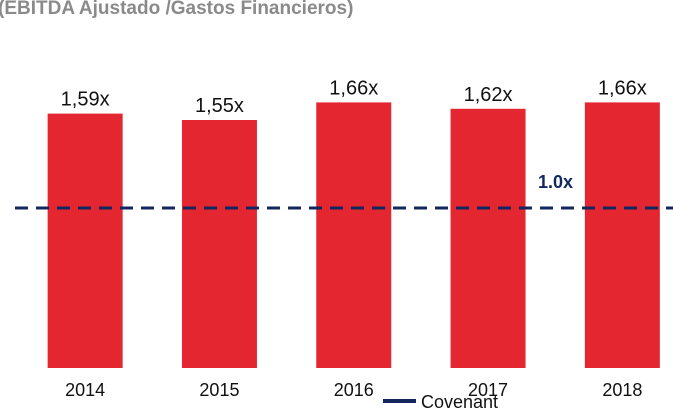 The image size is (673, 412). I want to click on x-tick-label: 2017, so click(488, 390).